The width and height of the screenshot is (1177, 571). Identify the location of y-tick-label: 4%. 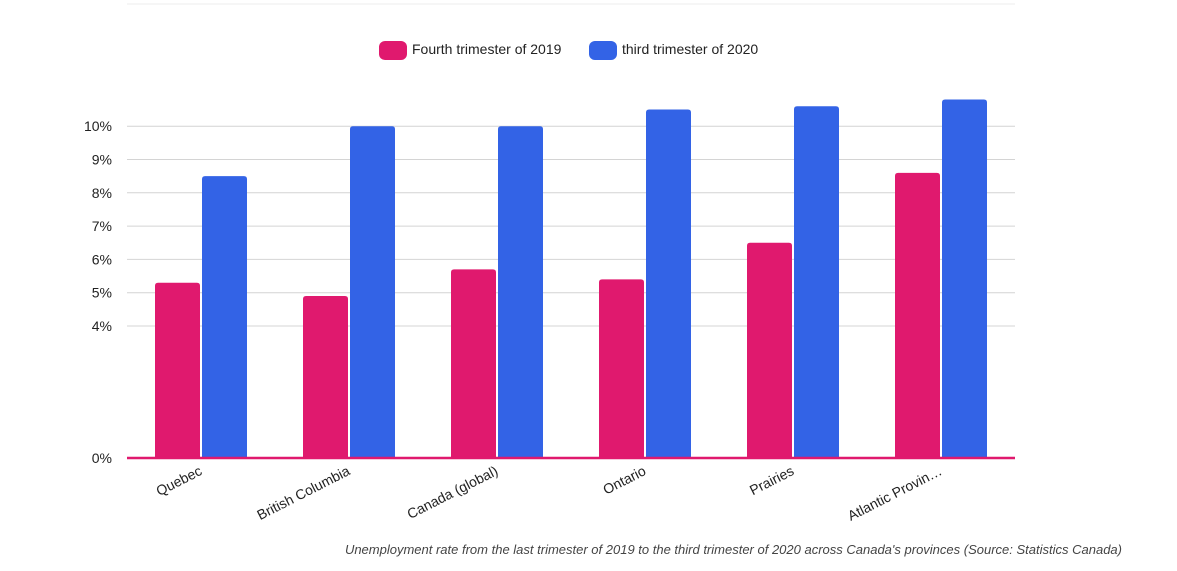
(102, 326).